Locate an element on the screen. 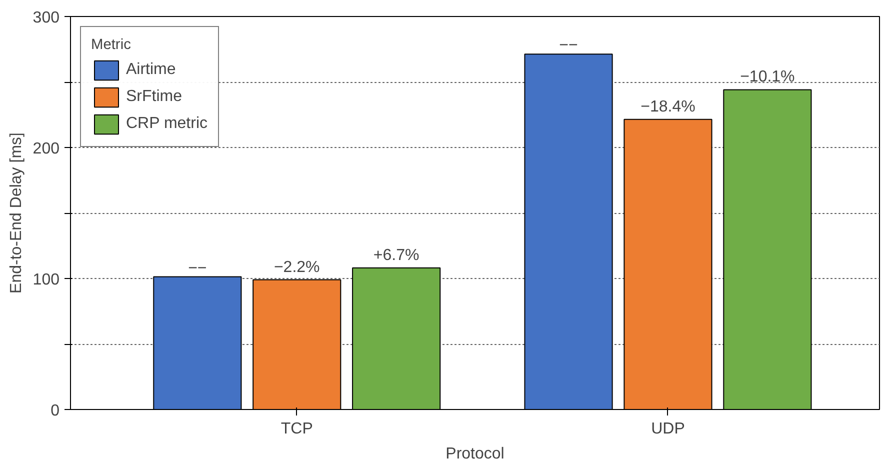  y-tick-label: 300 is located at coordinates (46, 18).